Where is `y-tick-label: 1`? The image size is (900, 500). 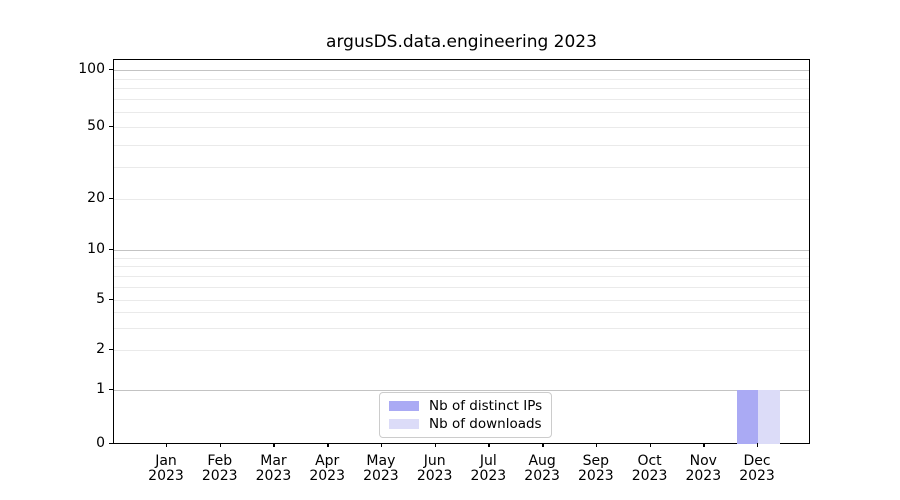
y-tick-label: 1 is located at coordinates (100, 389).